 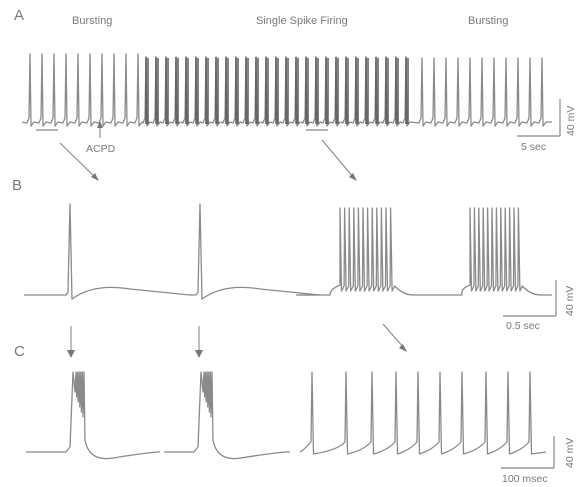 What do you see at coordinates (101, 149) in the screenshot?
I see `acpd-label: ACPD` at bounding box center [101, 149].